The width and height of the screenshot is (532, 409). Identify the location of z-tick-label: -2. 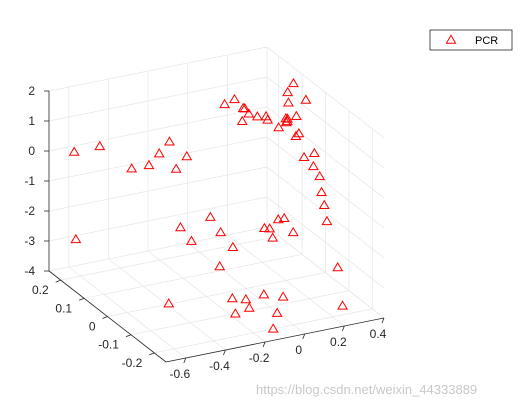
(29, 211).